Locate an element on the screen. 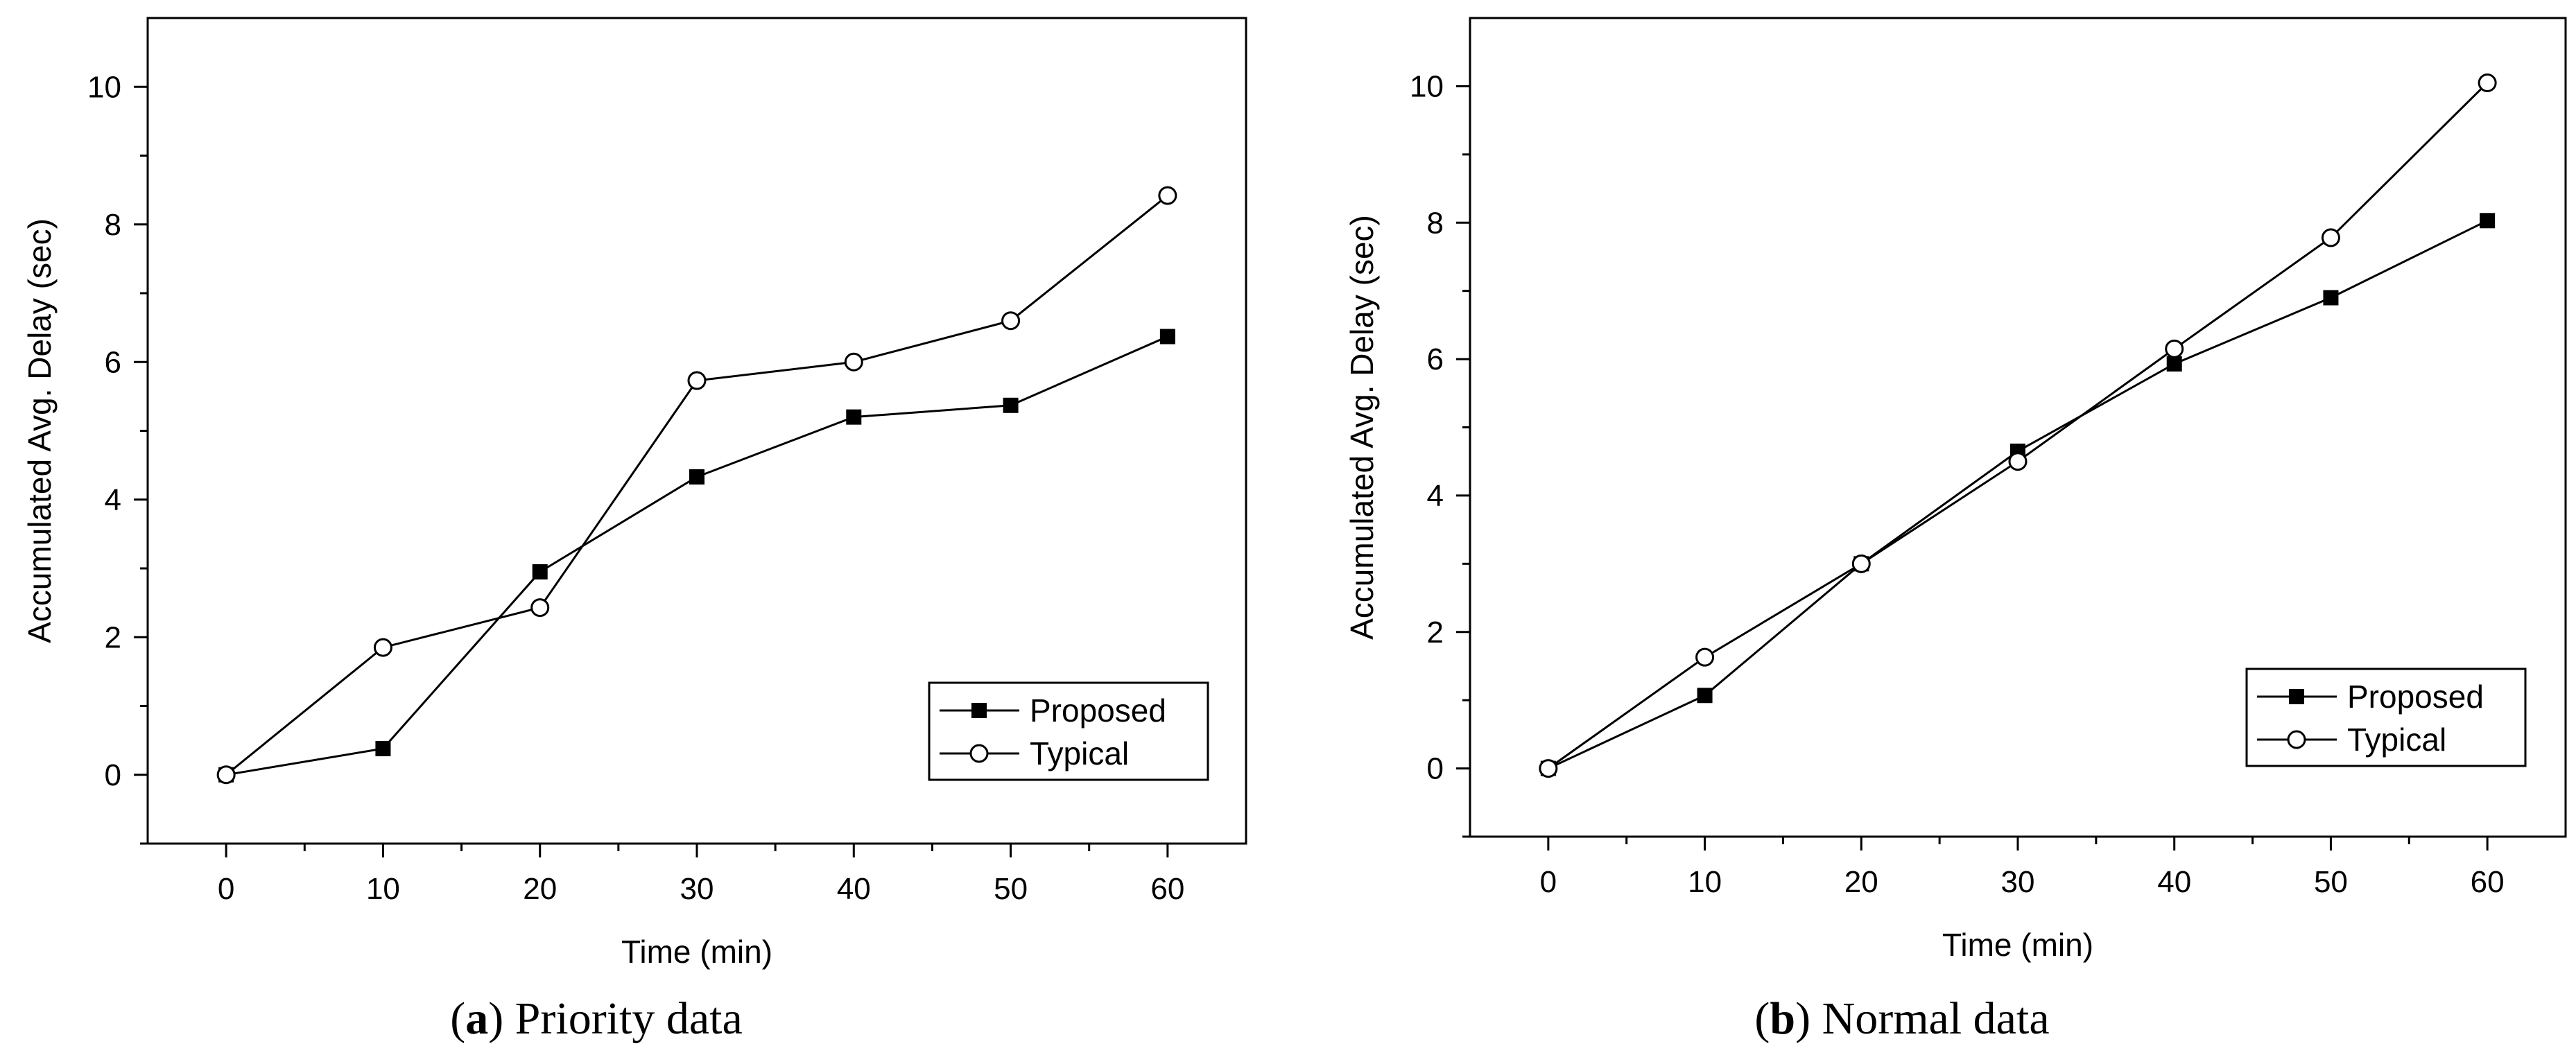 This screenshot has height=1064, width=2576. legend-marker-a-proposed is located at coordinates (979, 710).